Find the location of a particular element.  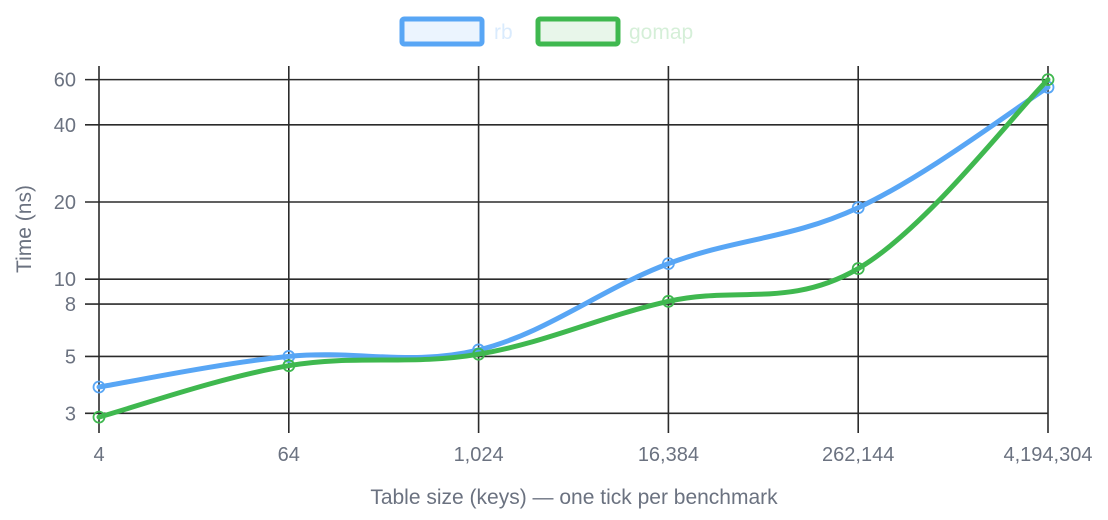

x-tick-label: 4,194,304 is located at coordinates (1048, 455).